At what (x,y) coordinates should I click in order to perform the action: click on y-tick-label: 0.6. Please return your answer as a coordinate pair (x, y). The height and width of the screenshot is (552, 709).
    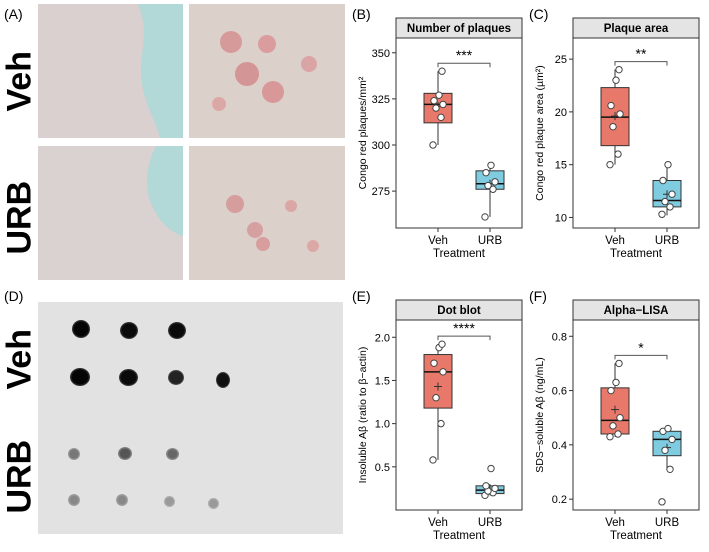
    Looking at the image, I should click on (559, 392).